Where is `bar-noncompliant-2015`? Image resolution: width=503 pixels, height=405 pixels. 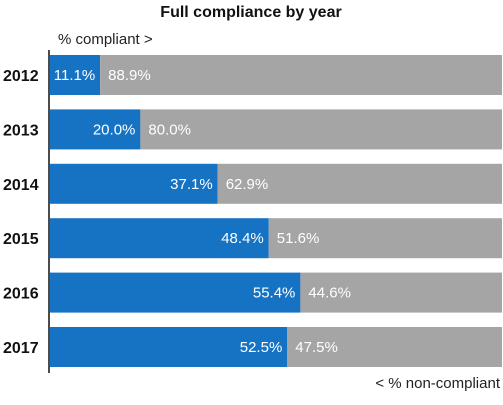 bar-noncompliant-2015 is located at coordinates (385, 238).